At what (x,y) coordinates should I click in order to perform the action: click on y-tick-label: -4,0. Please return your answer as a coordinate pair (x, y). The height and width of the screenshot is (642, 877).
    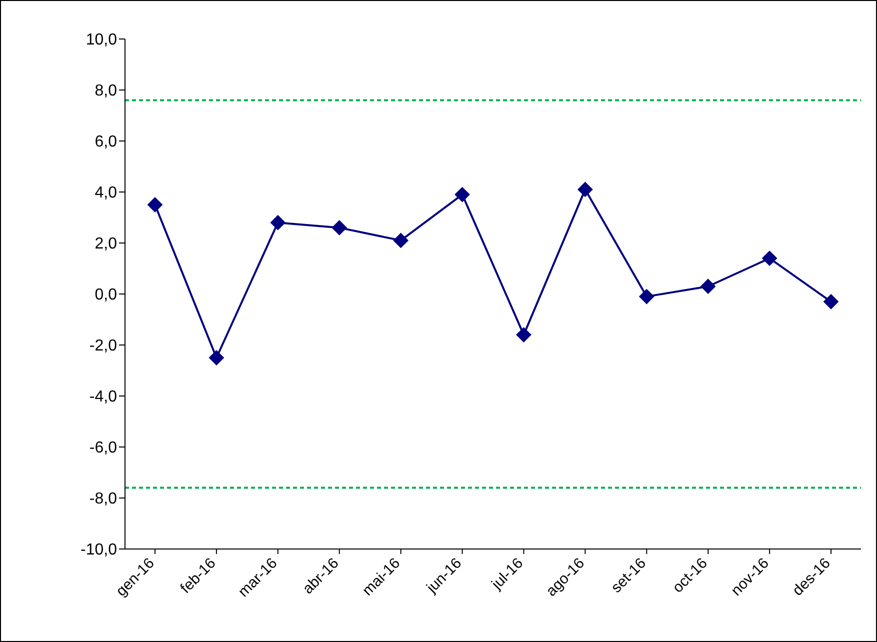
    Looking at the image, I should click on (103, 397).